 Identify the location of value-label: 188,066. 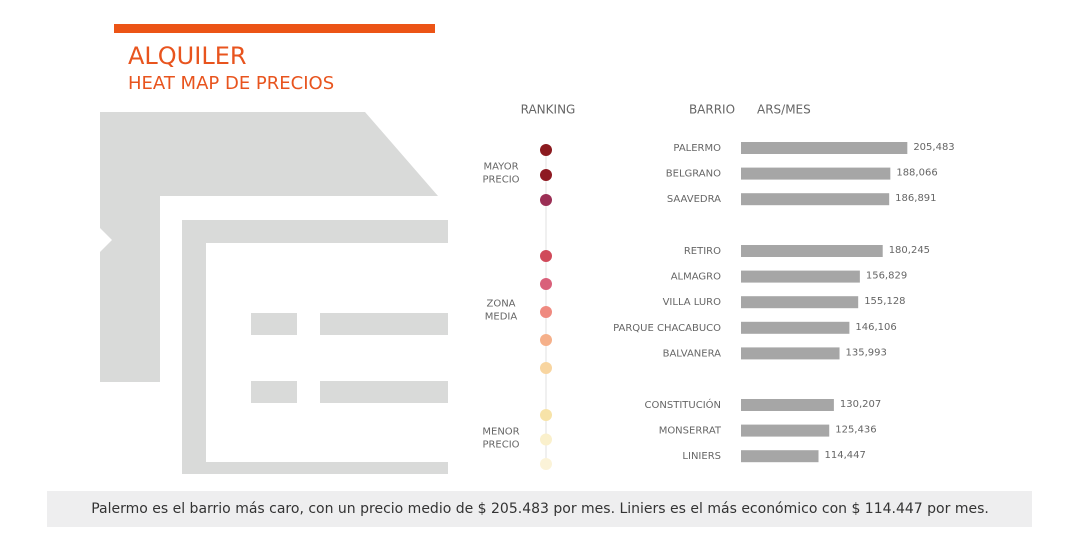
(916, 173).